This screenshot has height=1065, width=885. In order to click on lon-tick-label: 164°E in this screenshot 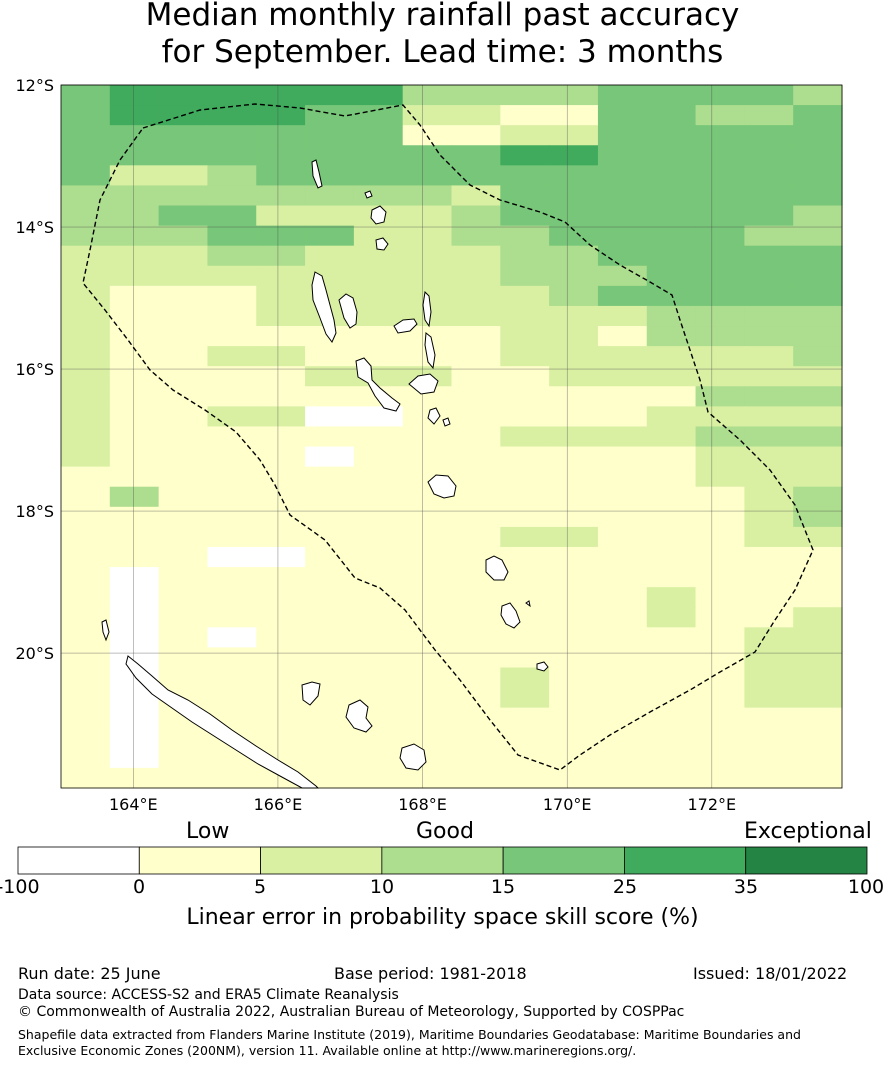, I will do `click(133, 804)`.